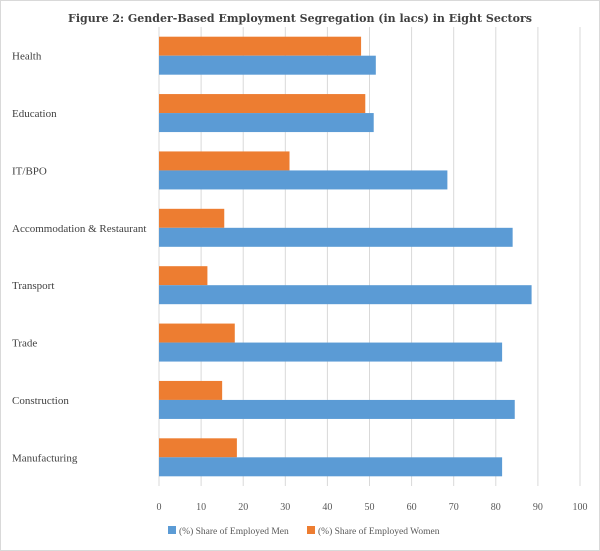 The width and height of the screenshot is (600, 551). Describe the element at coordinates (29, 171) in the screenshot. I see `category-label: IT/BPO` at that location.